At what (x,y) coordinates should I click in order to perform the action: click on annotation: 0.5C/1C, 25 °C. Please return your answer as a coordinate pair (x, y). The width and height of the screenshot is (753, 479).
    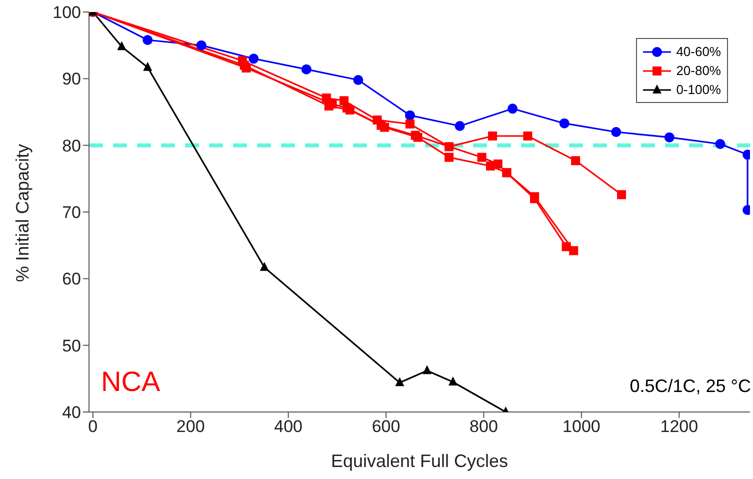
    Looking at the image, I should click on (690, 386).